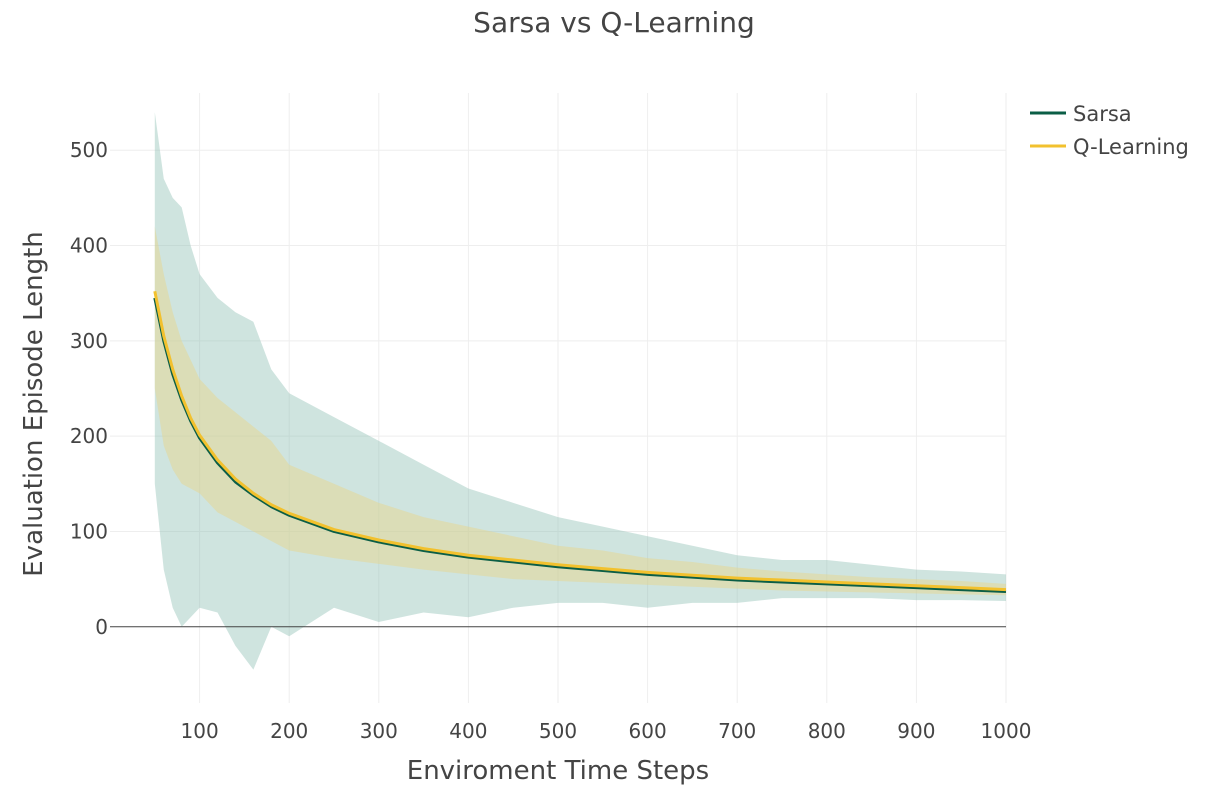  What do you see at coordinates (1006, 731) in the screenshot?
I see `x-tick-label: 1000` at bounding box center [1006, 731].